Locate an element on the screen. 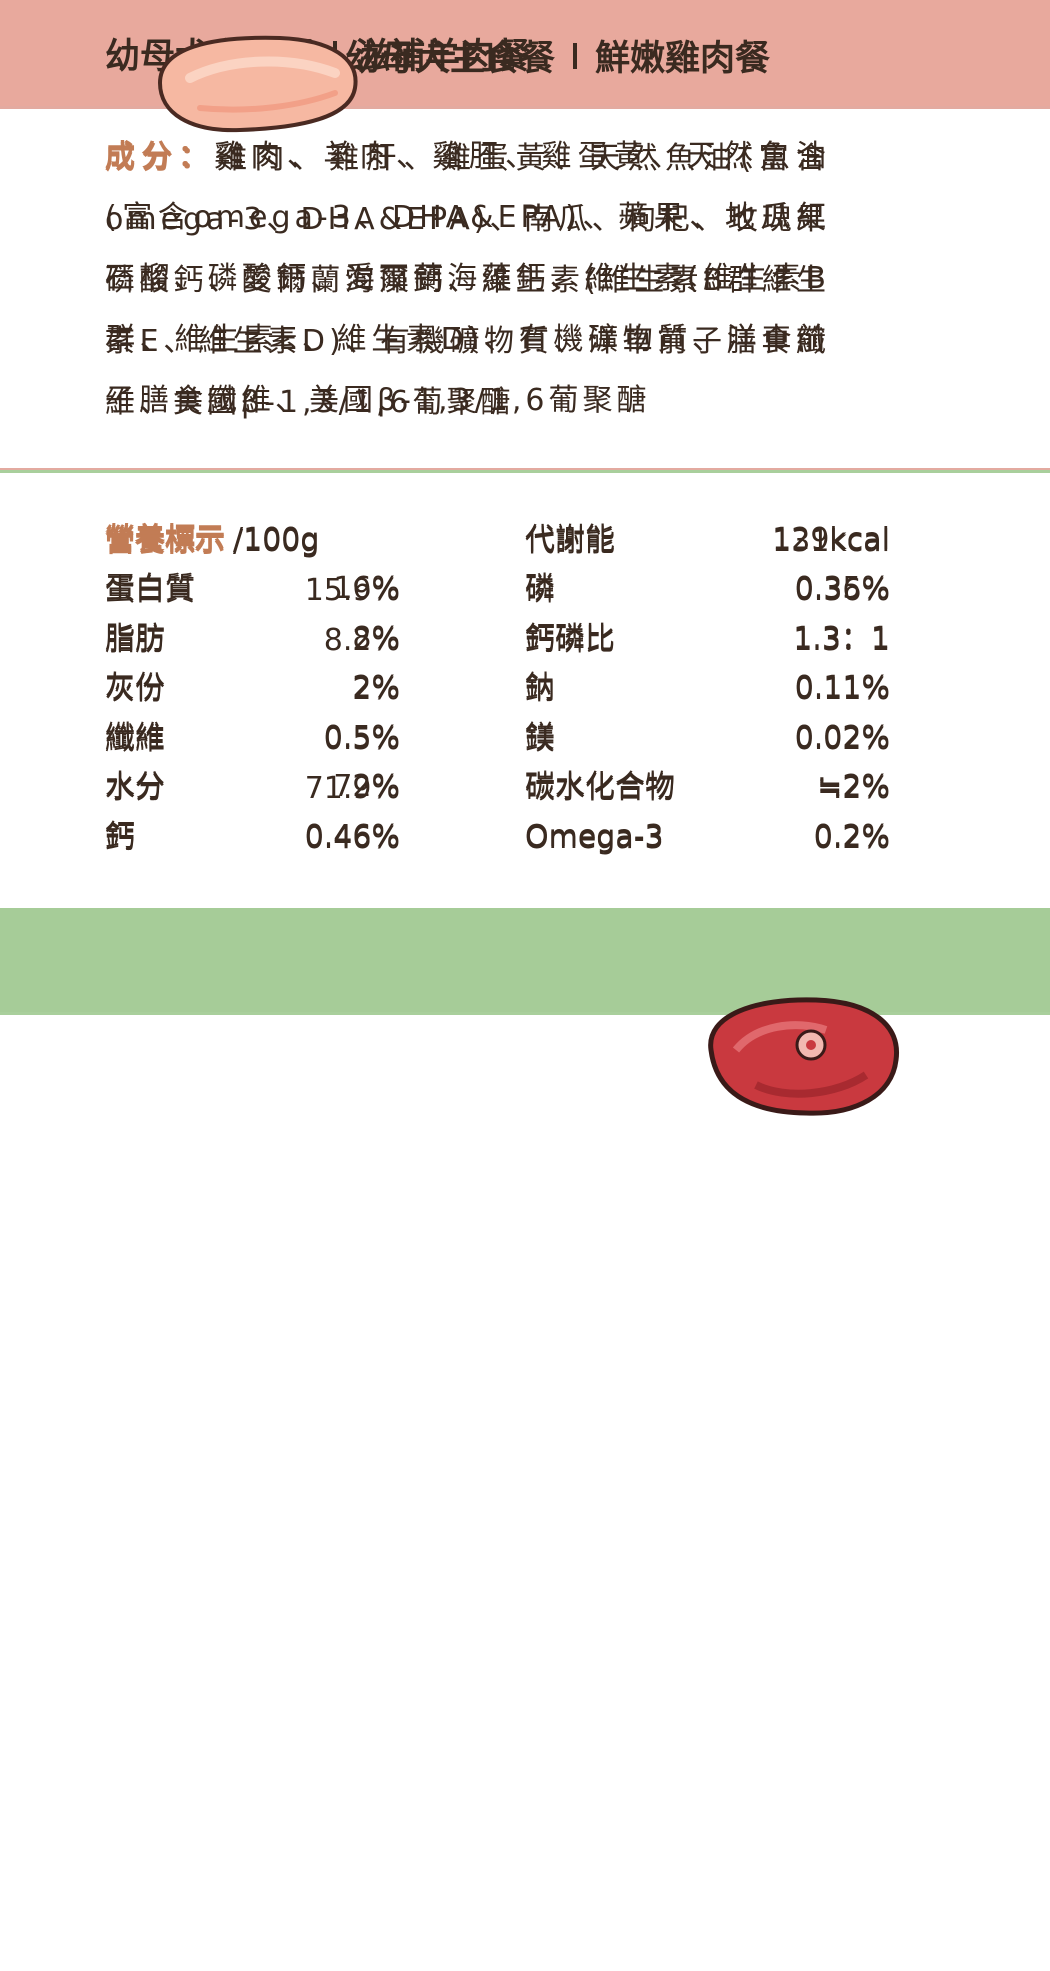 The height and width of the screenshot is (1971, 1050). nutrient-value: 8.2% is located at coordinates (361, 640).